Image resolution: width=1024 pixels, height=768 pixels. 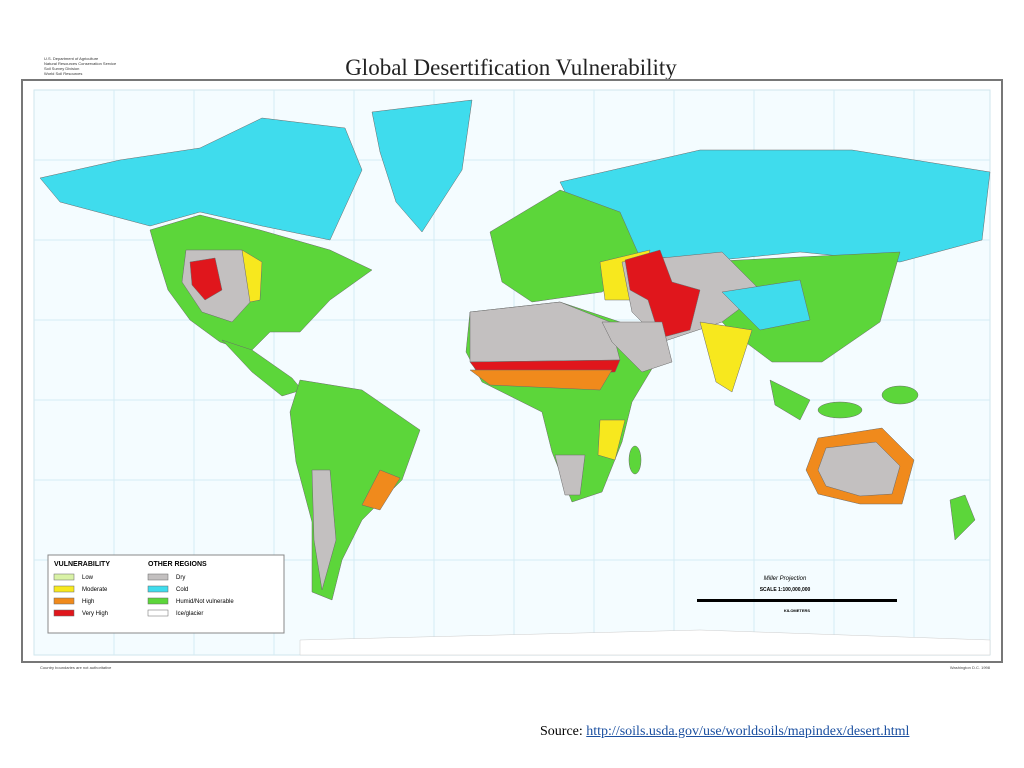 I want to click on footer-credit: Washington D.C. 1998, so click(x=970, y=667).